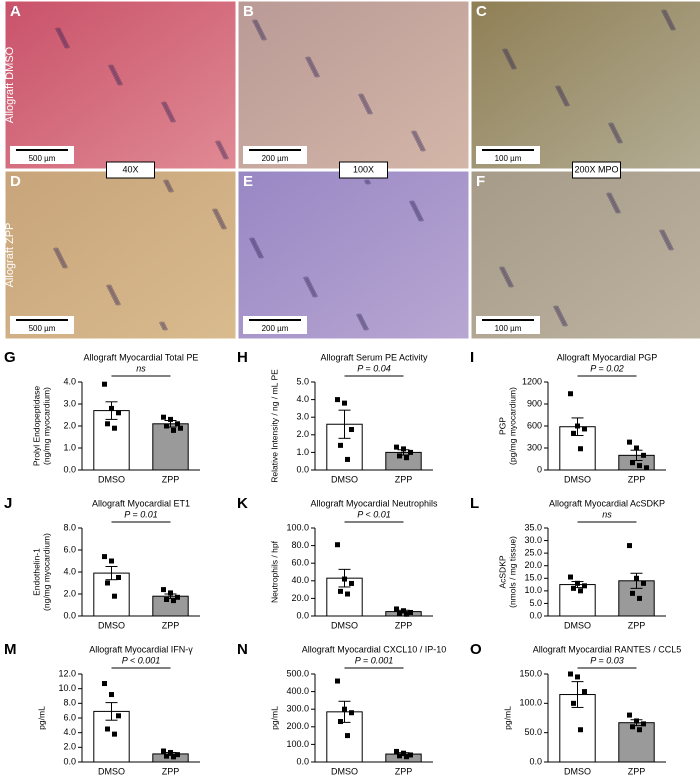  I want to click on micrograph, so click(120, 255).